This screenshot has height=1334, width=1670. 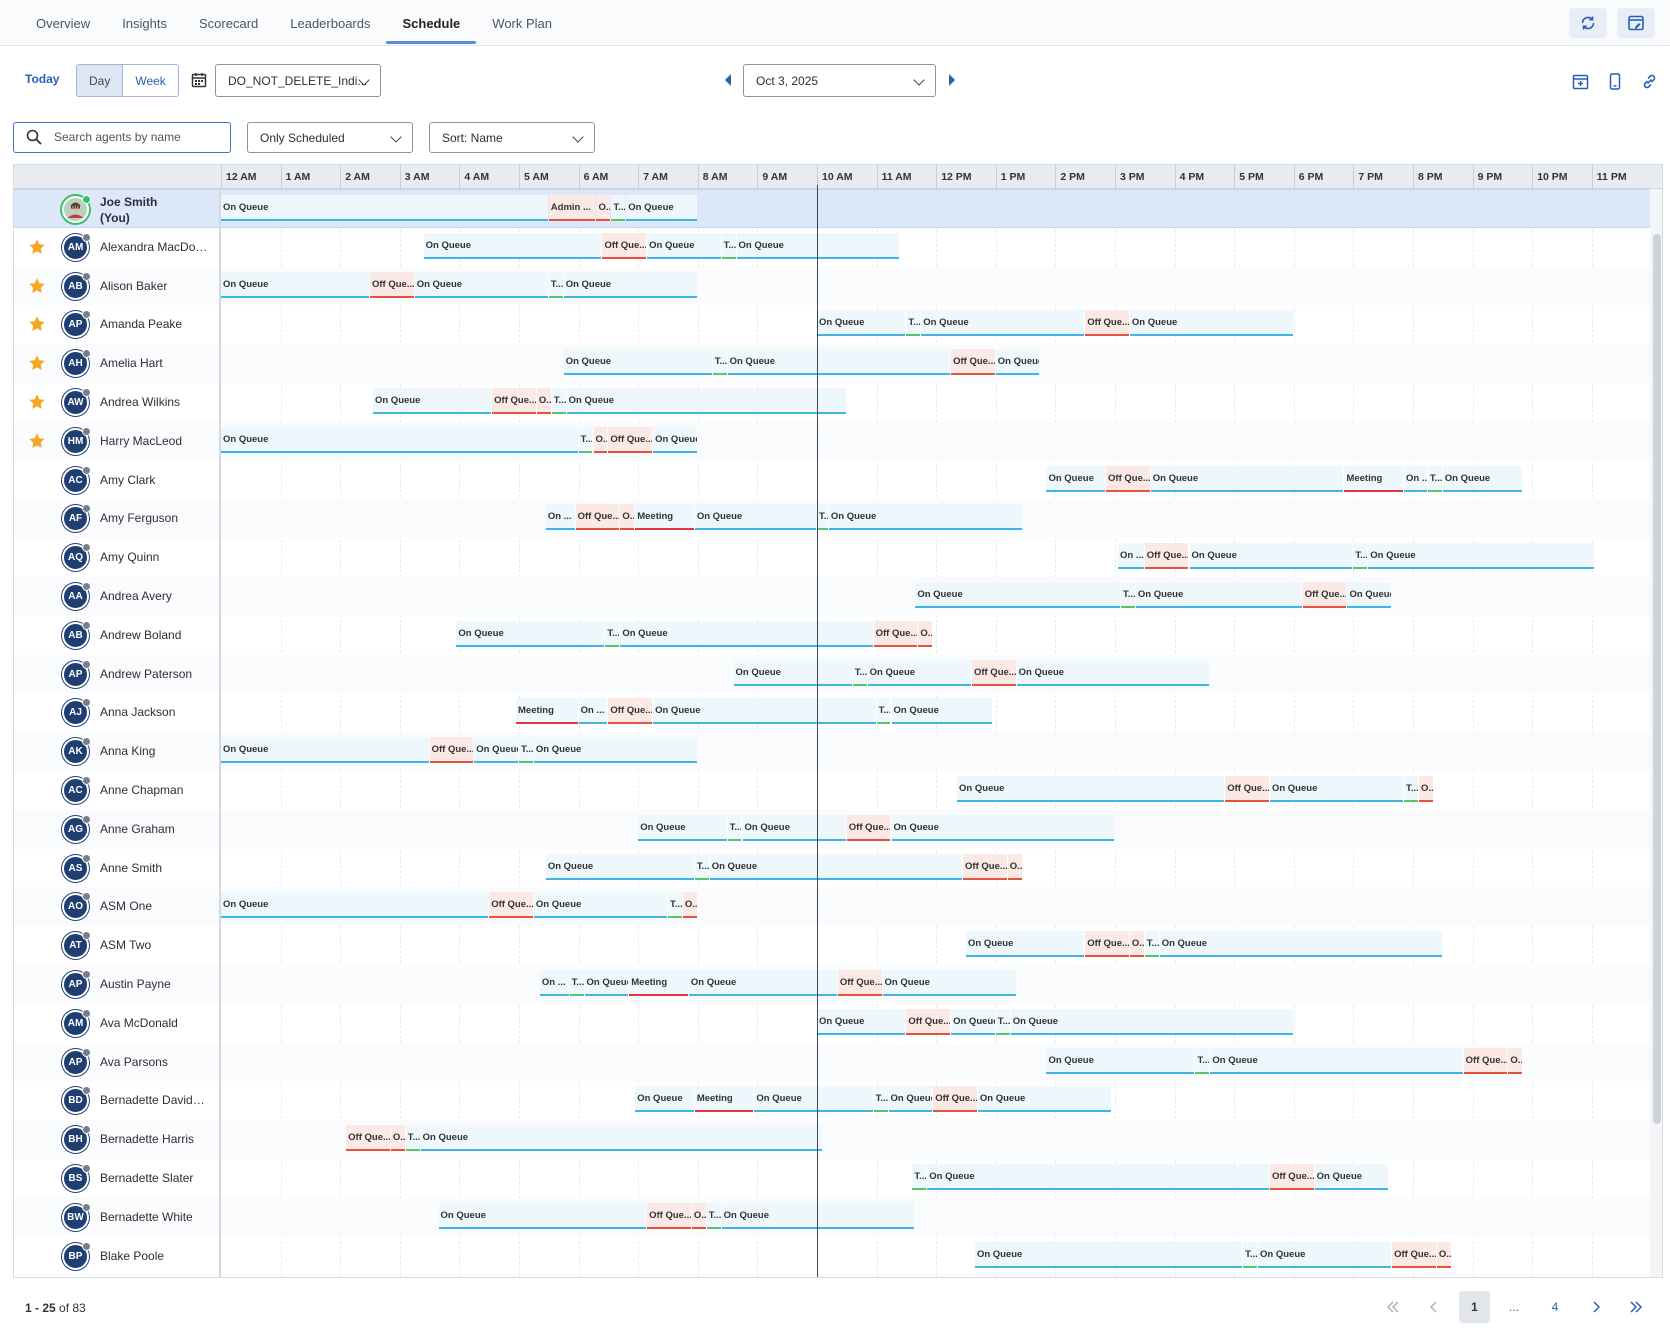 What do you see at coordinates (42, 79) in the screenshot?
I see `today-button: Today` at bounding box center [42, 79].